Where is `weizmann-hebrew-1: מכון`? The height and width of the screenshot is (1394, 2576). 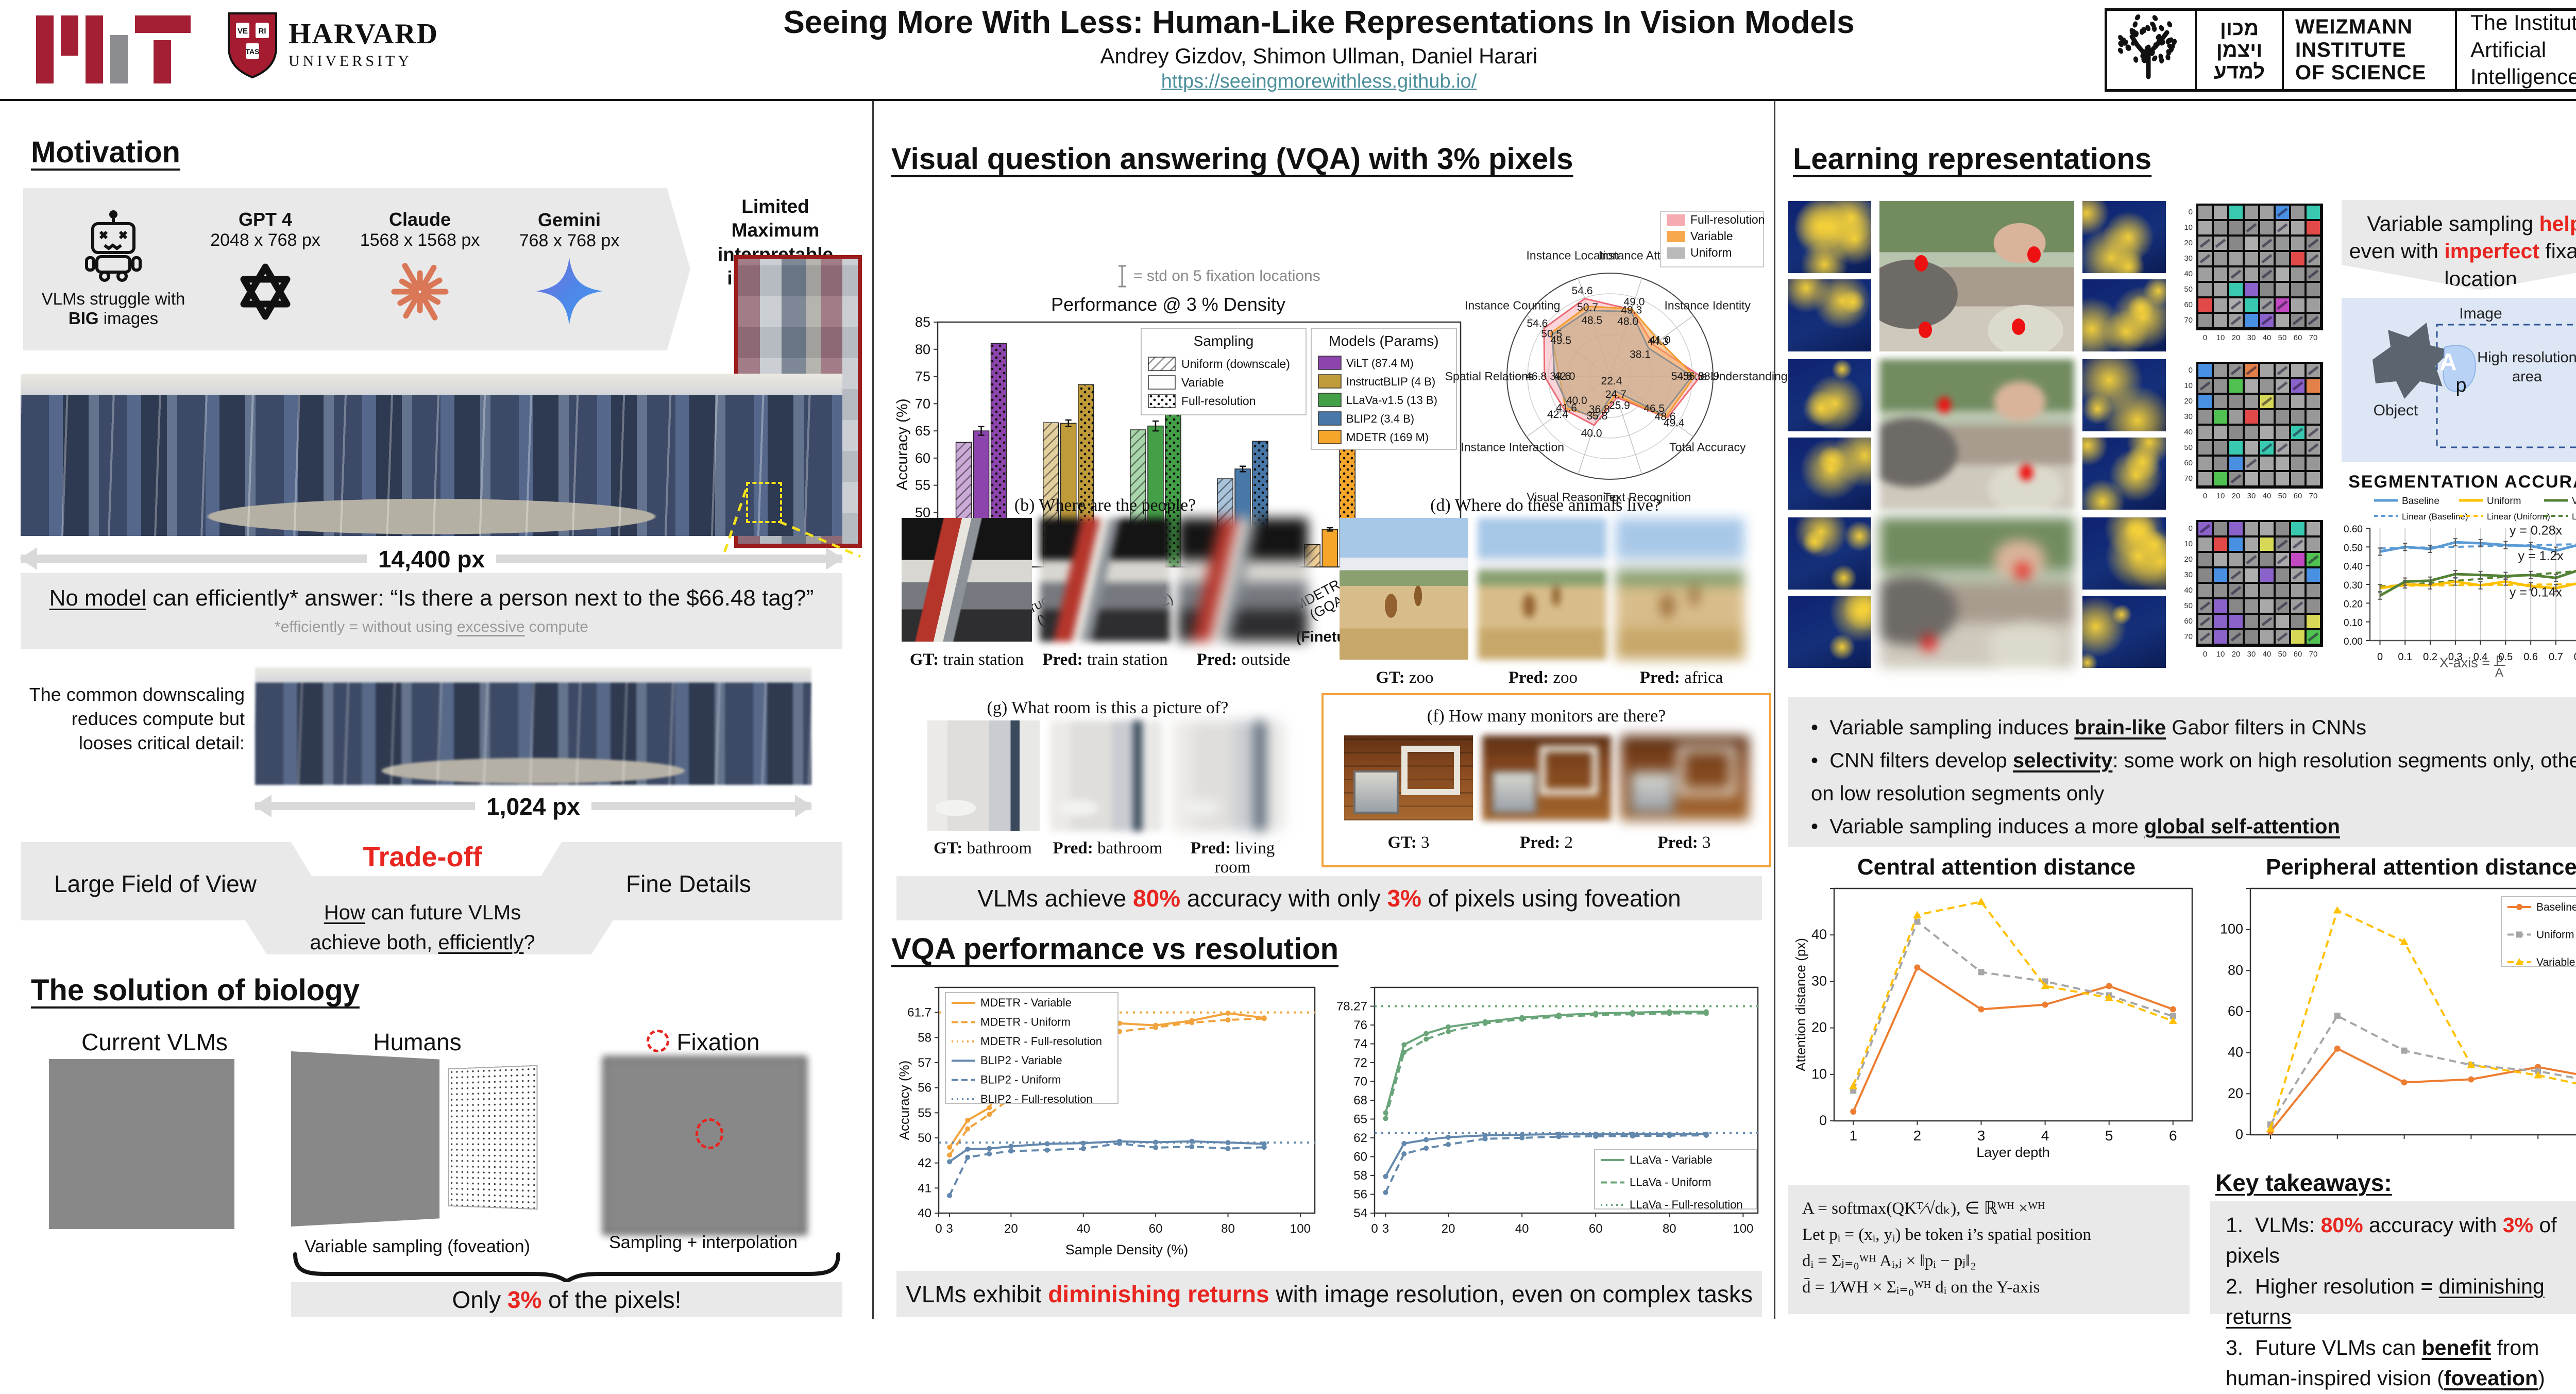
weizmann-hebrew-1: מכון is located at coordinates (2239, 28).